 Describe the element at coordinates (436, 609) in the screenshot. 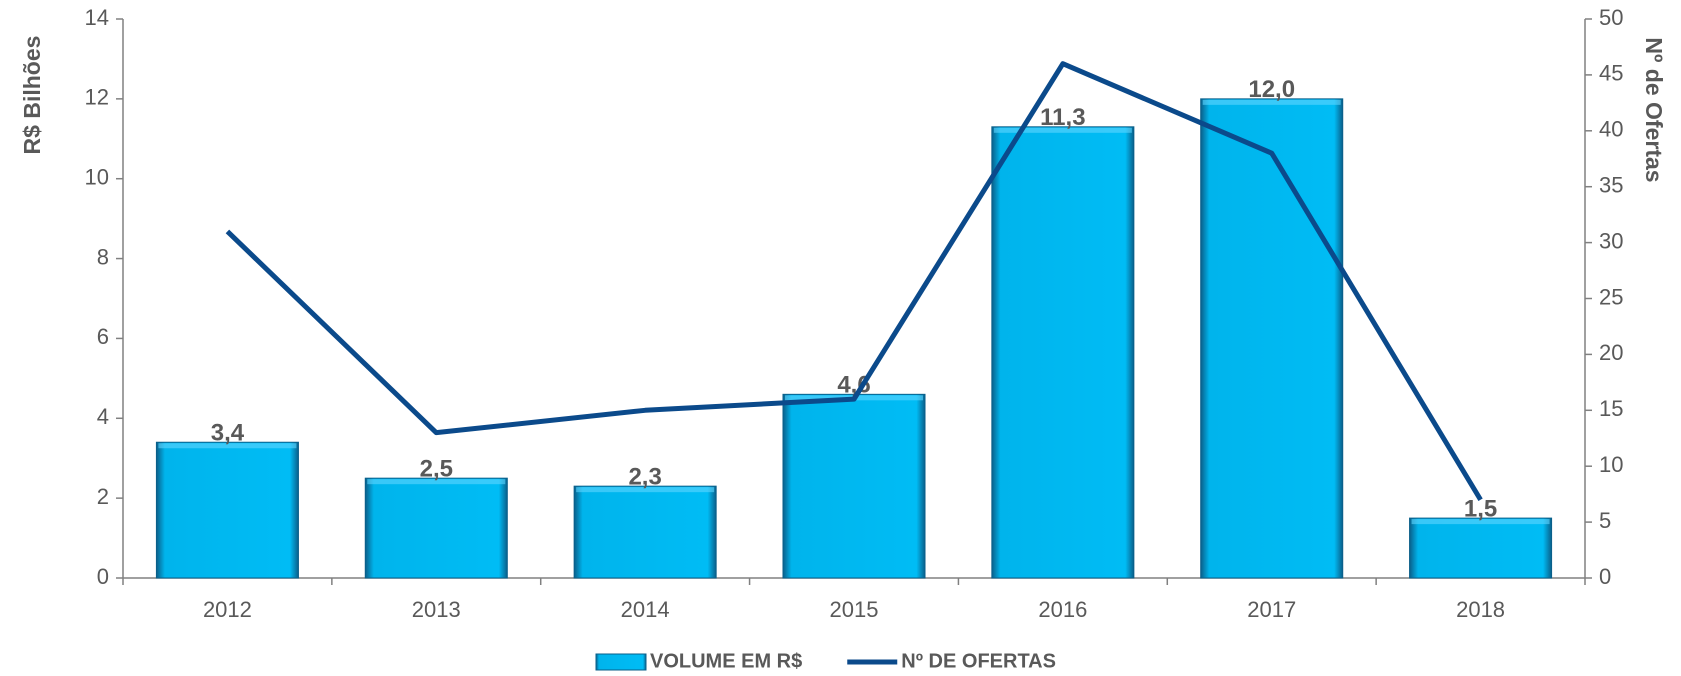

I see `x-tick-label: 2013` at that location.